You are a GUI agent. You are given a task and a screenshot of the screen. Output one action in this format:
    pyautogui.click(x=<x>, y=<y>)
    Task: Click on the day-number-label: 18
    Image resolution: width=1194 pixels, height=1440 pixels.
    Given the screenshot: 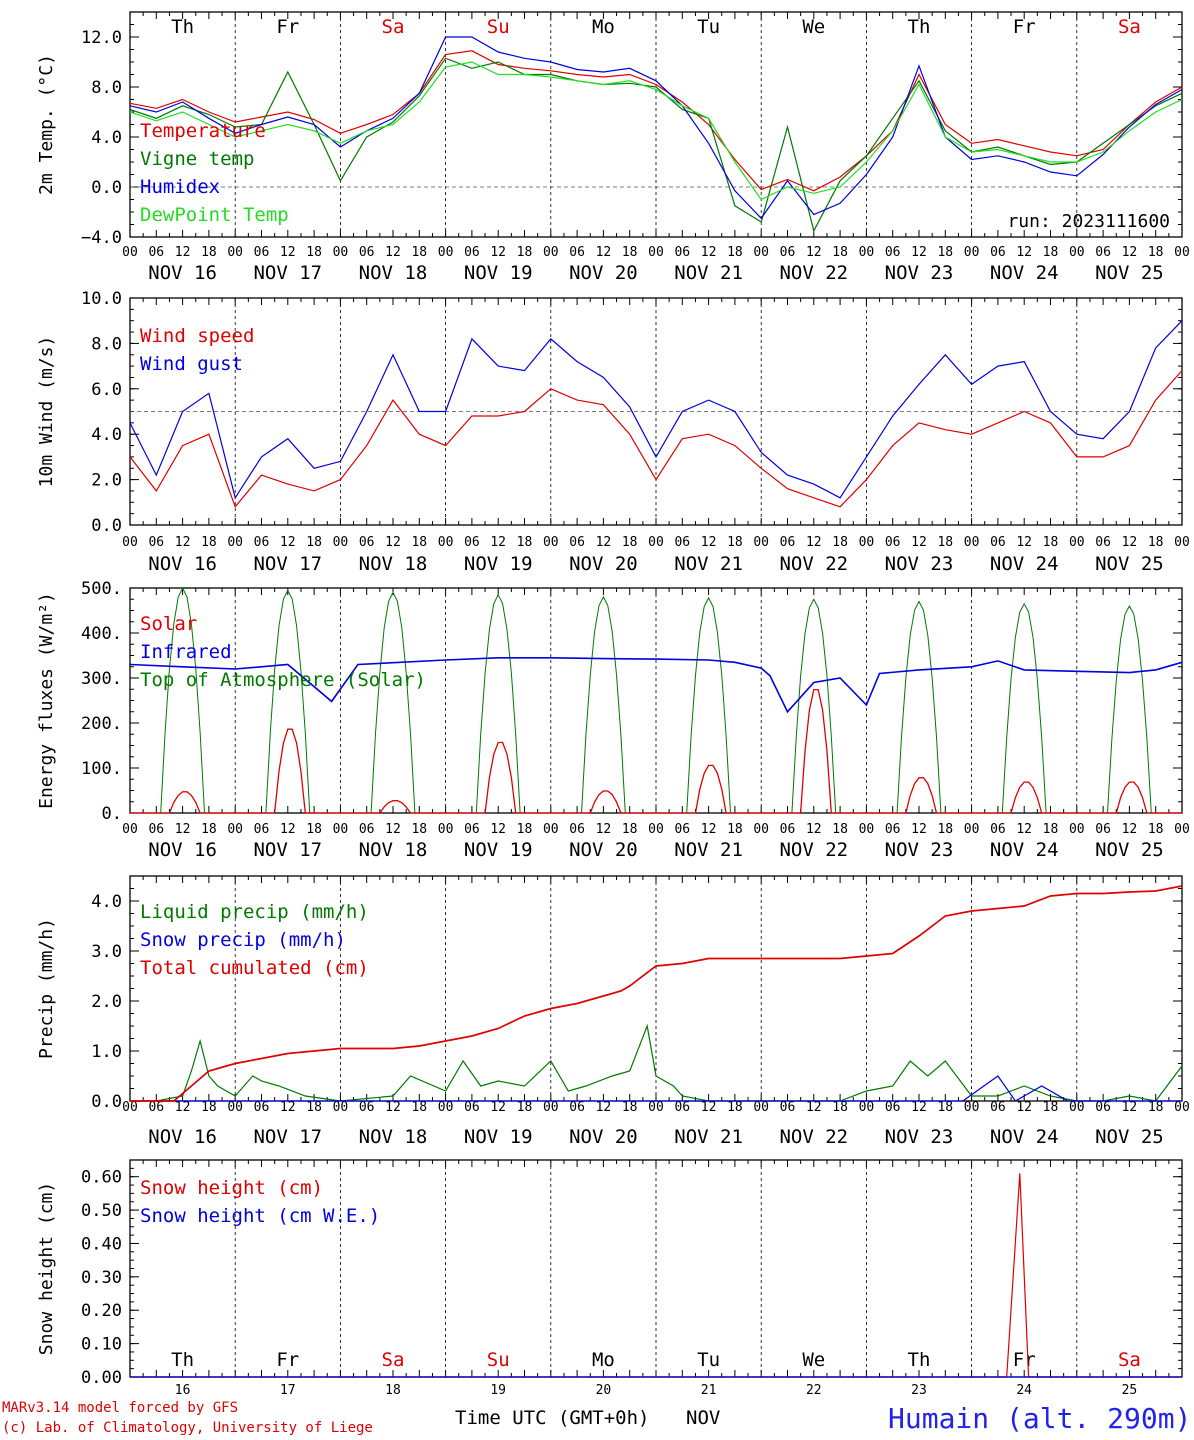 What is the action you would take?
    pyautogui.click(x=393, y=1390)
    